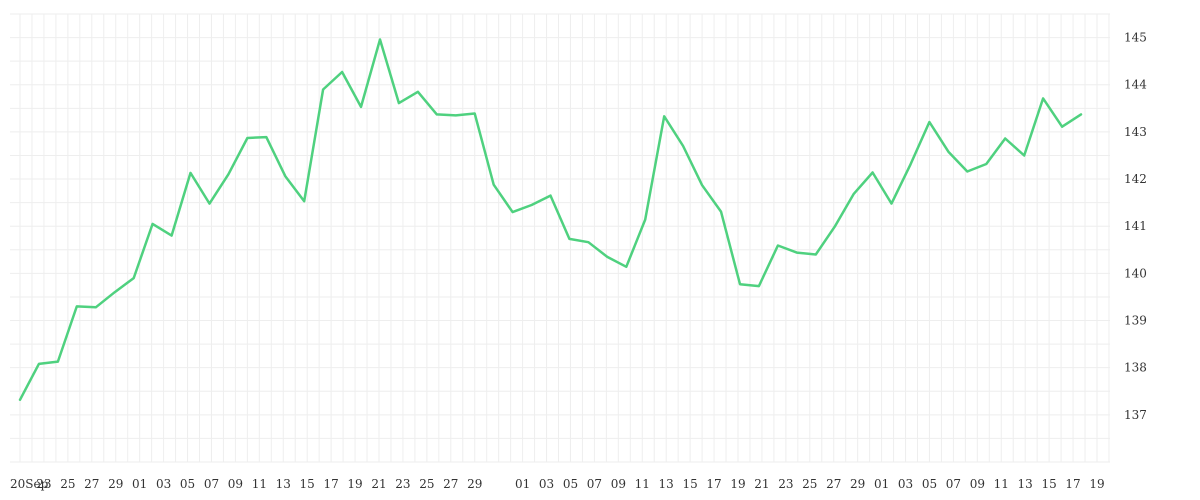 The width and height of the screenshot is (1200, 500). I want to click on y-tick-label: 141, so click(1135, 226).